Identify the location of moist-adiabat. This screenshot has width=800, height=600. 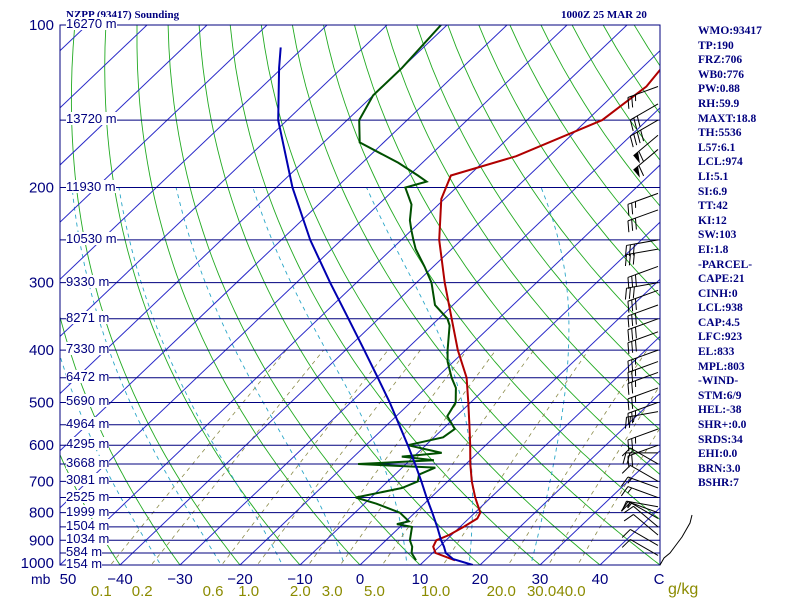
(330, 376).